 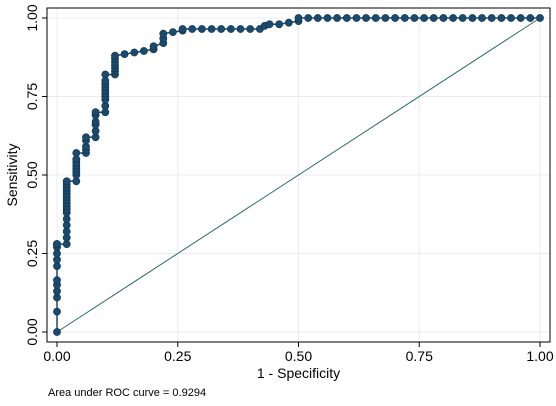 What do you see at coordinates (32, 96) in the screenshot?
I see `y-tick-label: 0.75` at bounding box center [32, 96].